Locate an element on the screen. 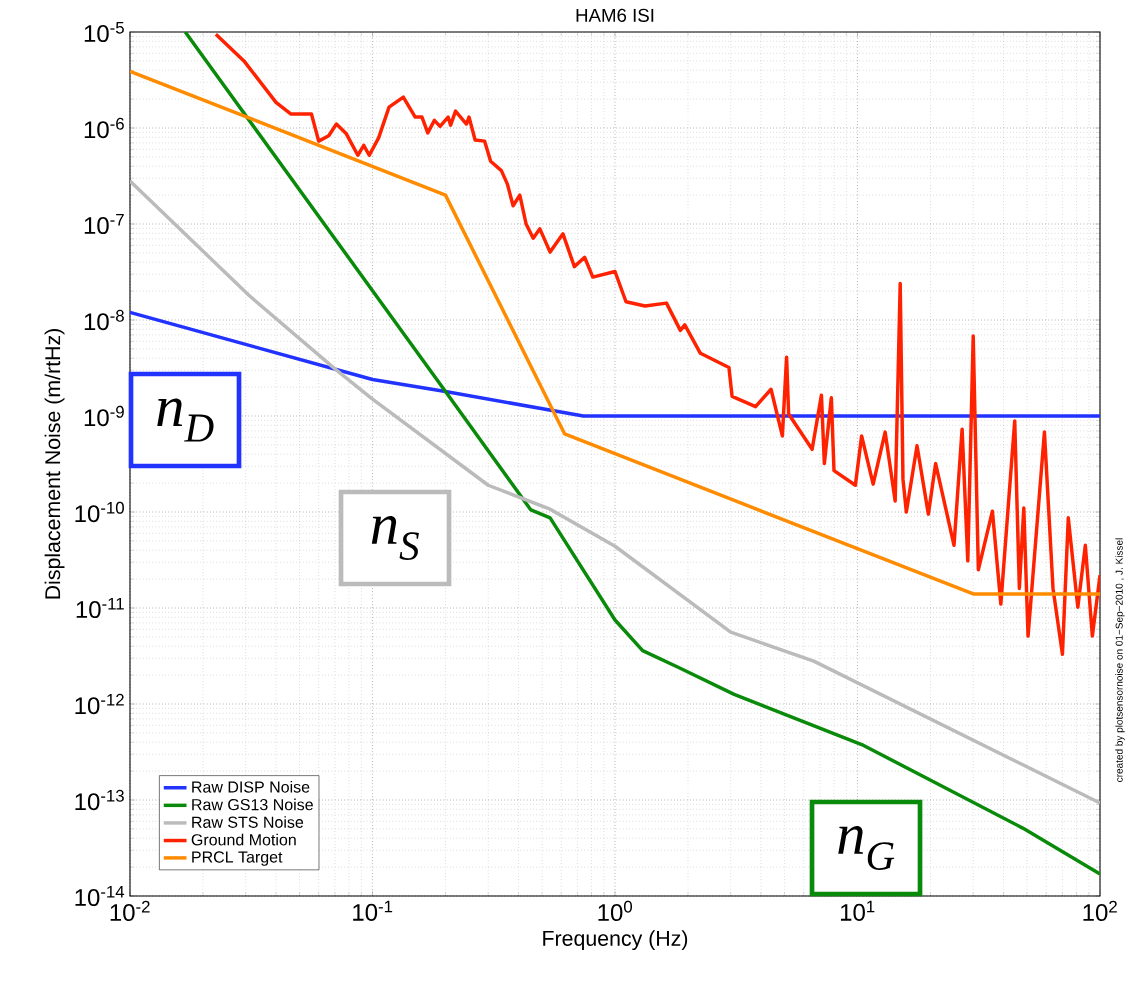  text: created by plotsensornoise on 01−Sep−2010 , J. Kissel is located at coordinates (1120, 660).